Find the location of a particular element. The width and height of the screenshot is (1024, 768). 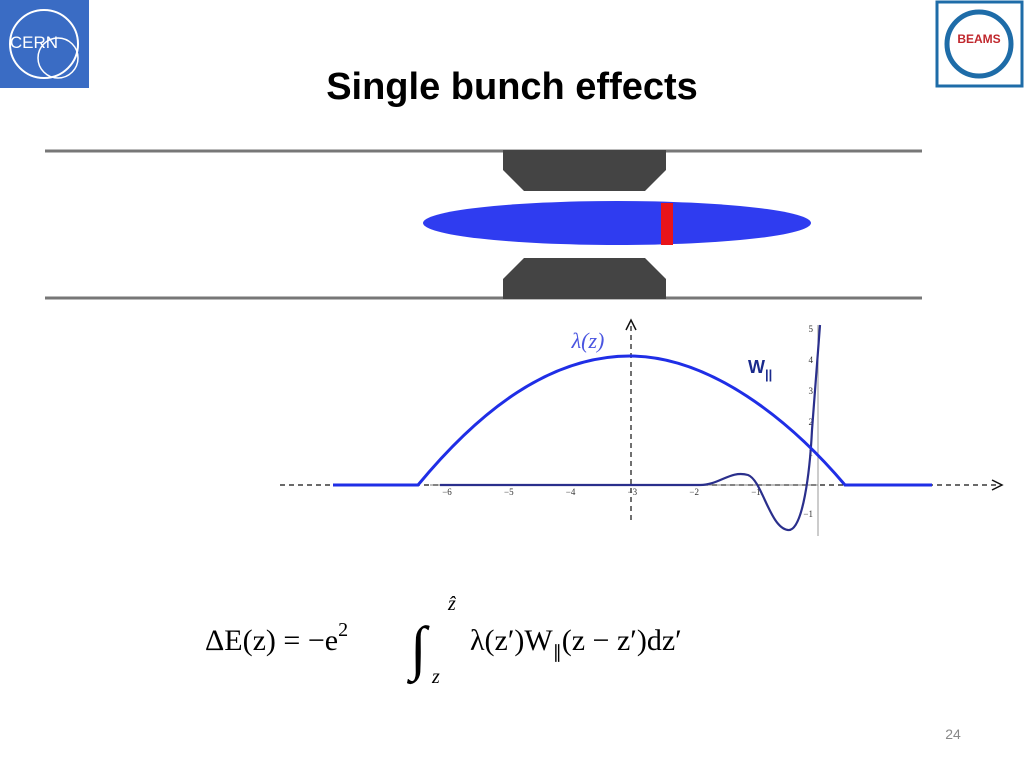

equation-rhs: λ(z′)W∥(z − z′)dz′ is located at coordinates (576, 643).